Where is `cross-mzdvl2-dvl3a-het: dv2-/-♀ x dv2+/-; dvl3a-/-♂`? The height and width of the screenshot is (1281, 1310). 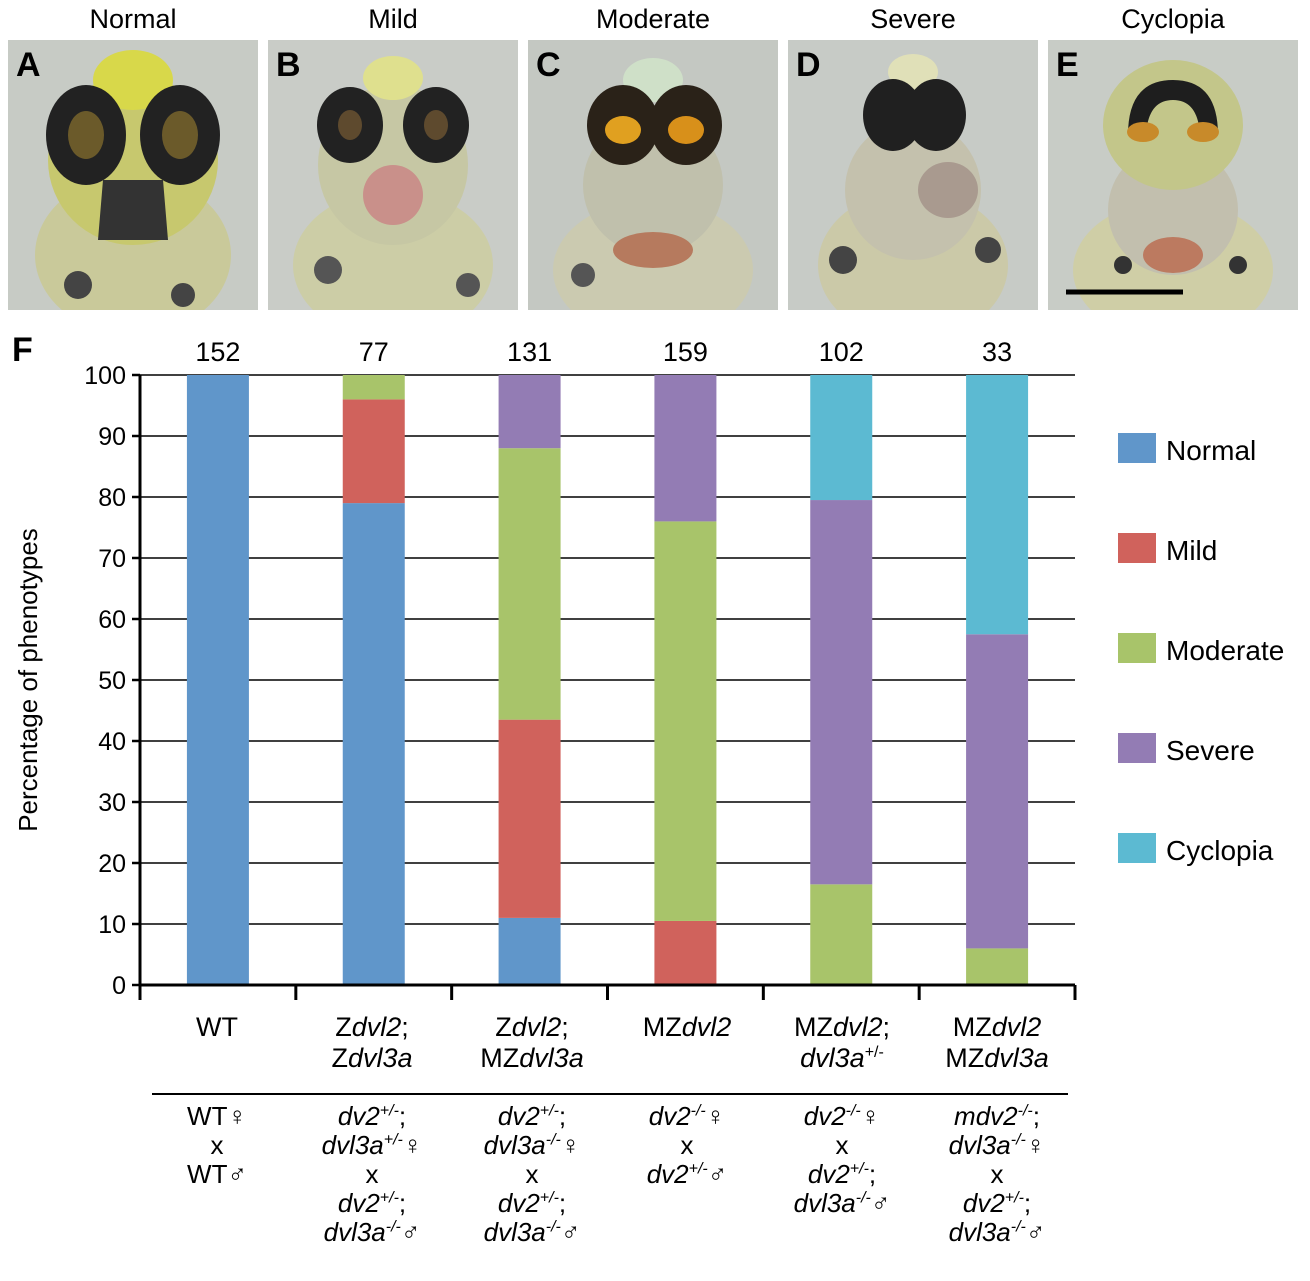
cross-mzdvl2-dvl3a-het: dv2-/-♀ x dv2+/-; dvl3a-/-♂ is located at coordinates (842, 1159).